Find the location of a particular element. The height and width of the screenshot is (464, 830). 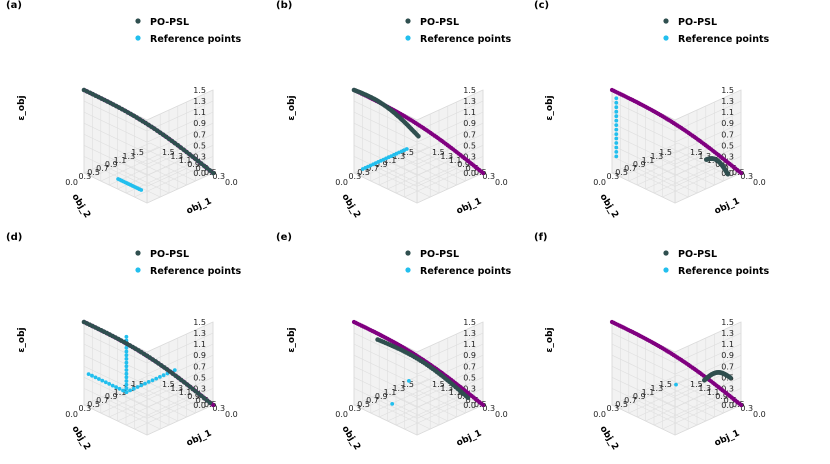

y-tick-label: 0.9 is located at coordinates (381, 164).